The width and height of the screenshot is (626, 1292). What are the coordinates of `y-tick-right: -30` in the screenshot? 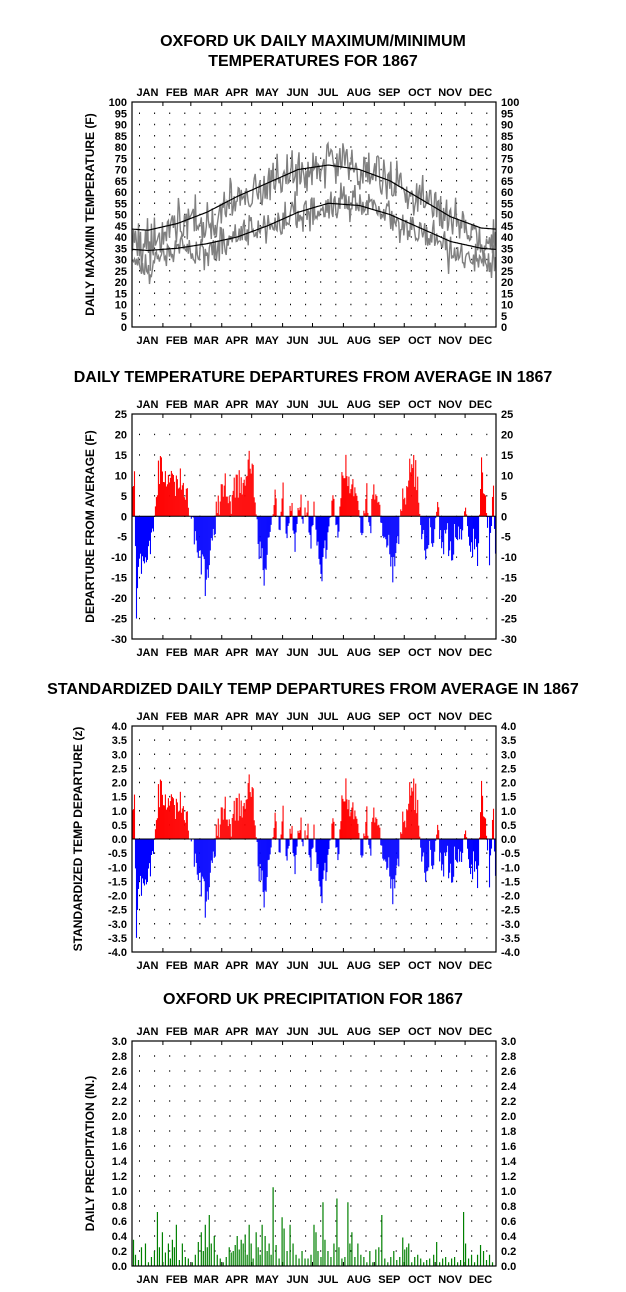 It's located at (509, 640).